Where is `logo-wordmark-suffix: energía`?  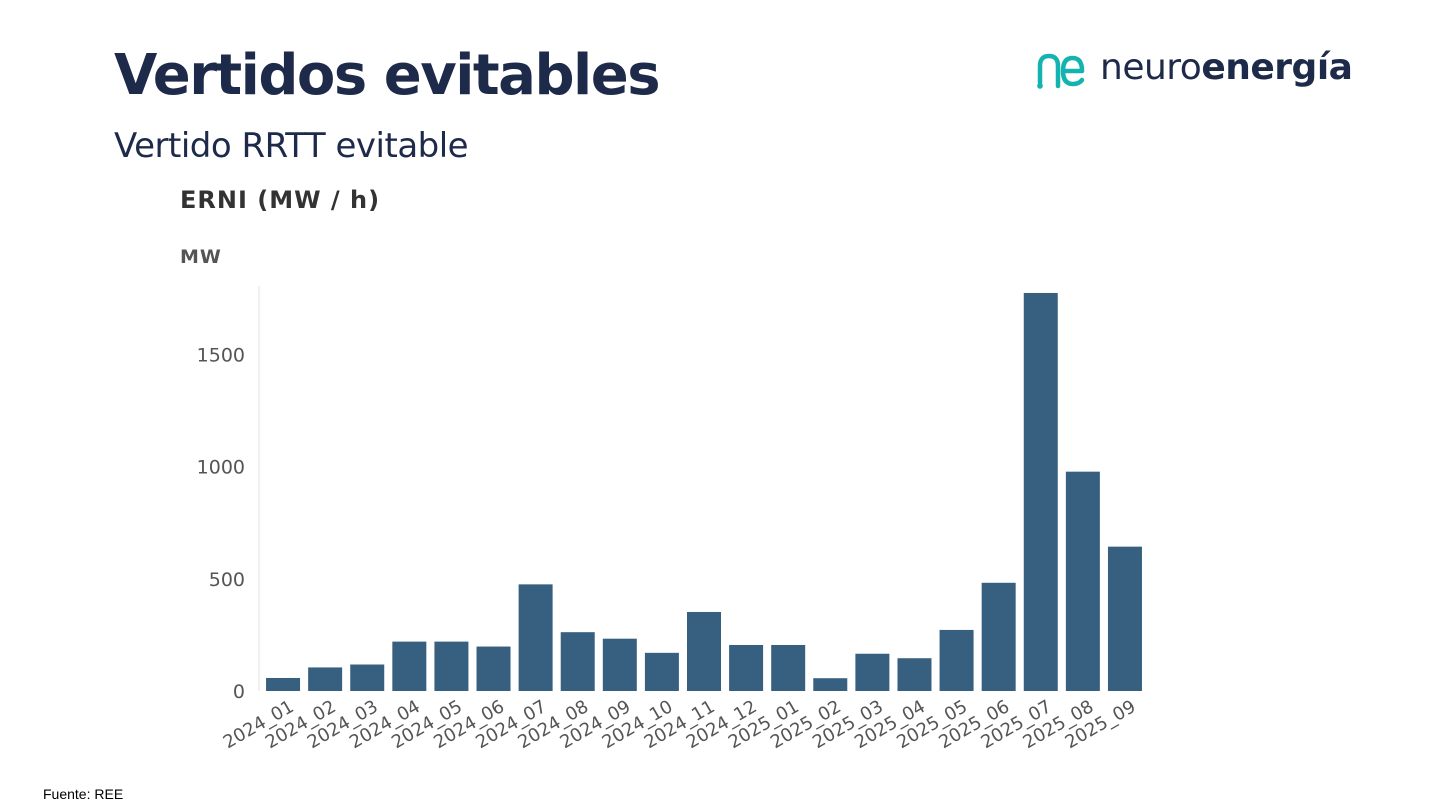
logo-wordmark-suffix: energía is located at coordinates (1277, 67).